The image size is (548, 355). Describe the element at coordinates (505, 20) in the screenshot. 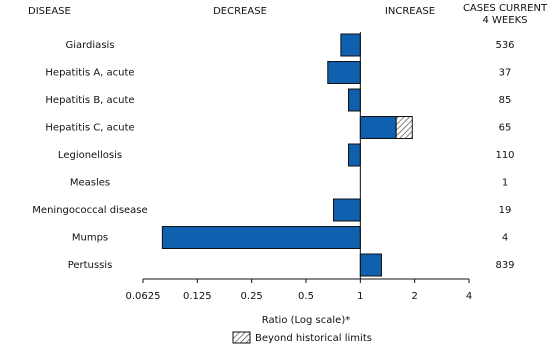

I see `cases-header: 4 WEEKS` at that location.